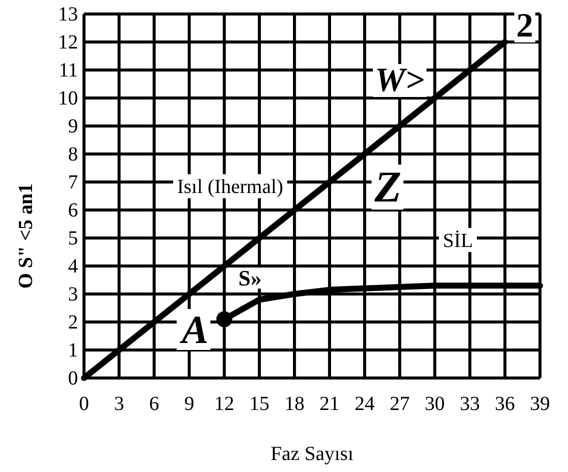  Describe the element at coordinates (73, 238) in the screenshot. I see `y-tick-label: 5` at that location.